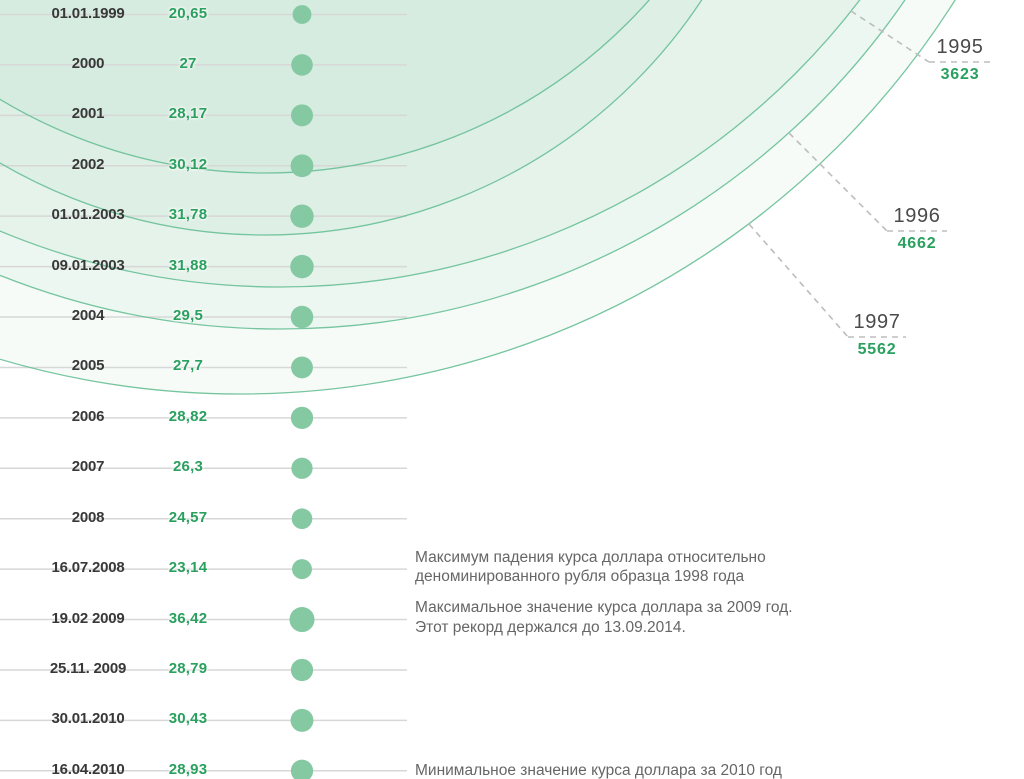 The height and width of the screenshot is (779, 1024). I want to click on value-label: 30,43, so click(188, 719).